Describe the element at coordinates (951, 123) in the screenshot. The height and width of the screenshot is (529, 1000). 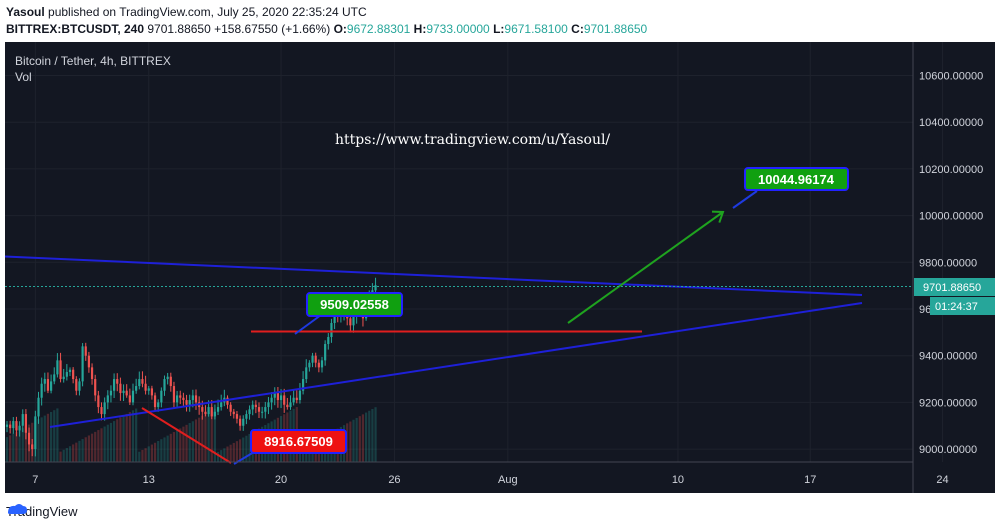
I see `price-tick-label: 10400.00000` at that location.